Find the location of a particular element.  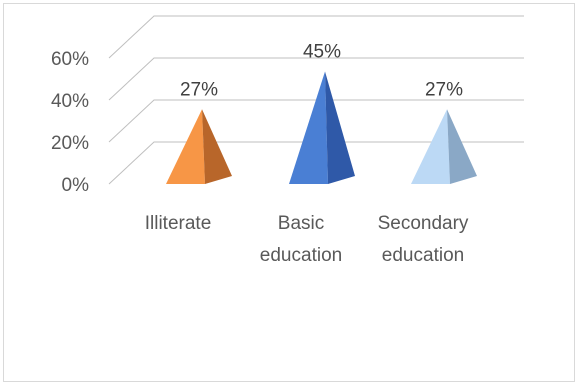

y-tick-label-40: 40% is located at coordinates (70, 101).